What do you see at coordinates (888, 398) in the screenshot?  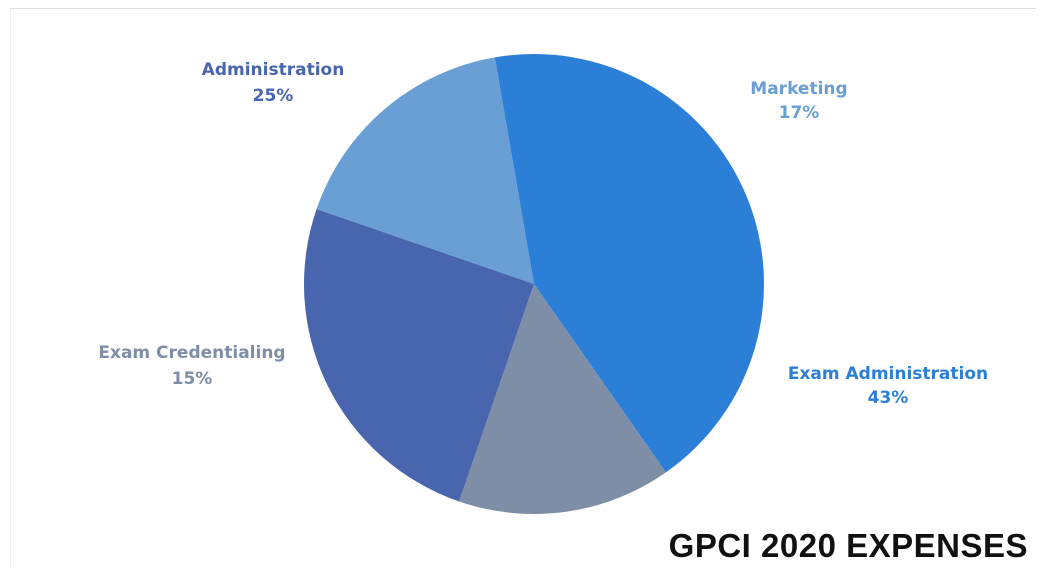 I see `slice-value-exam-administration: 43%` at bounding box center [888, 398].